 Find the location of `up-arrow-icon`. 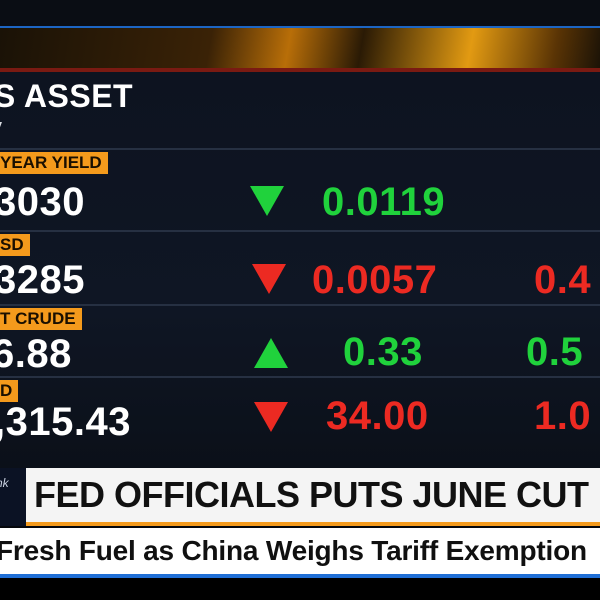

up-arrow-icon is located at coordinates (271, 353).